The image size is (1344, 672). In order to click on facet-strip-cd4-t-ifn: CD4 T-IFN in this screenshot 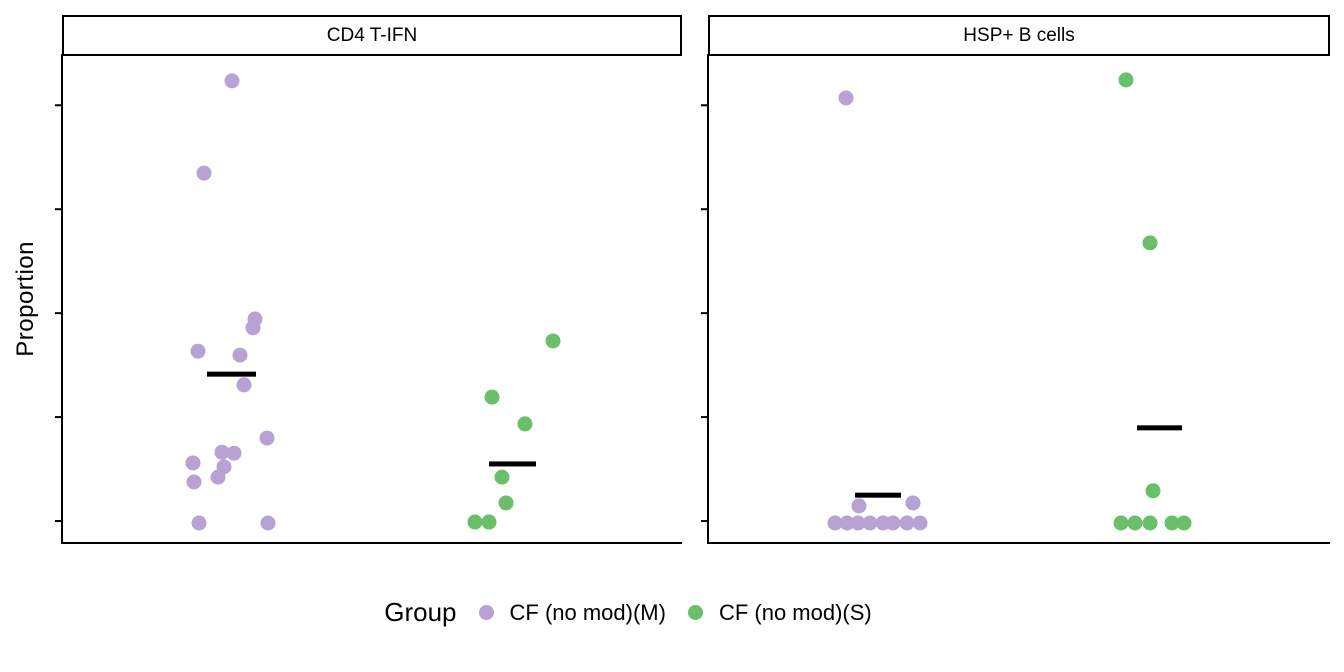, I will do `click(372, 35)`.